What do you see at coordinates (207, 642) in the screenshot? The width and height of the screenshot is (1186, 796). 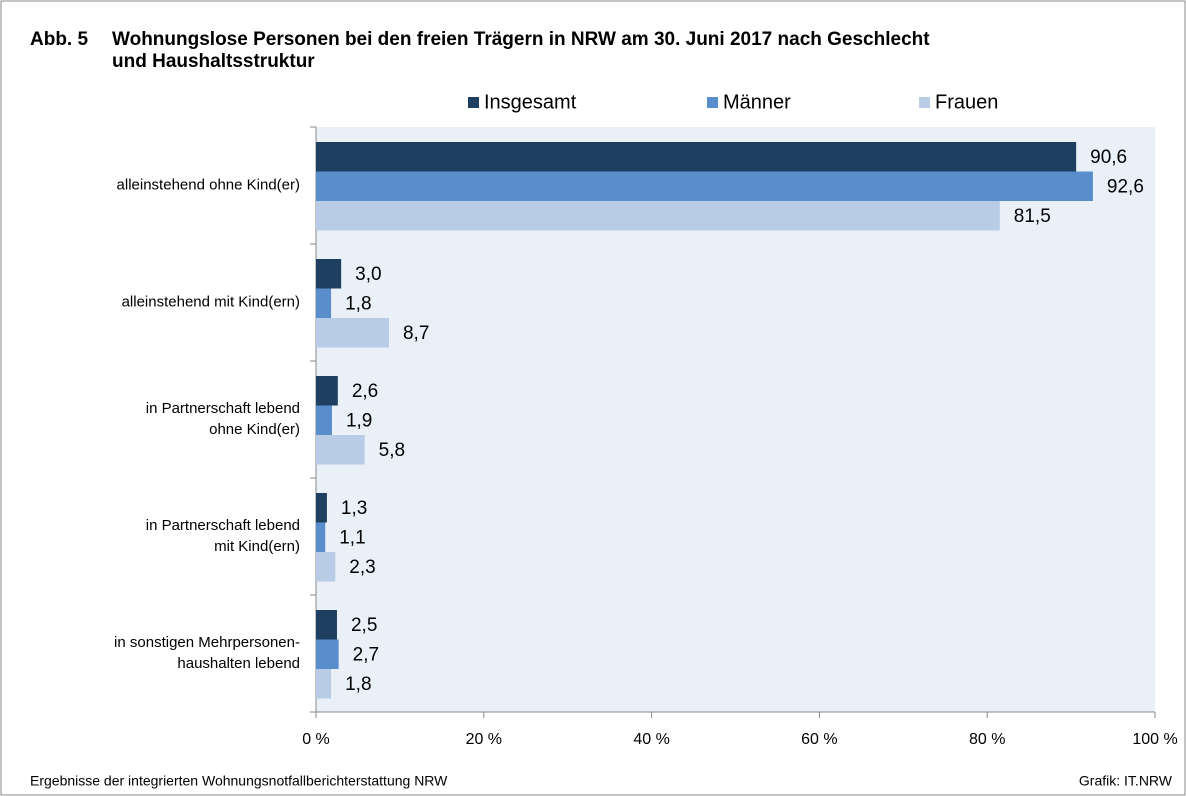 I see `category-label: in sonstigen Mehrpersonen-` at bounding box center [207, 642].